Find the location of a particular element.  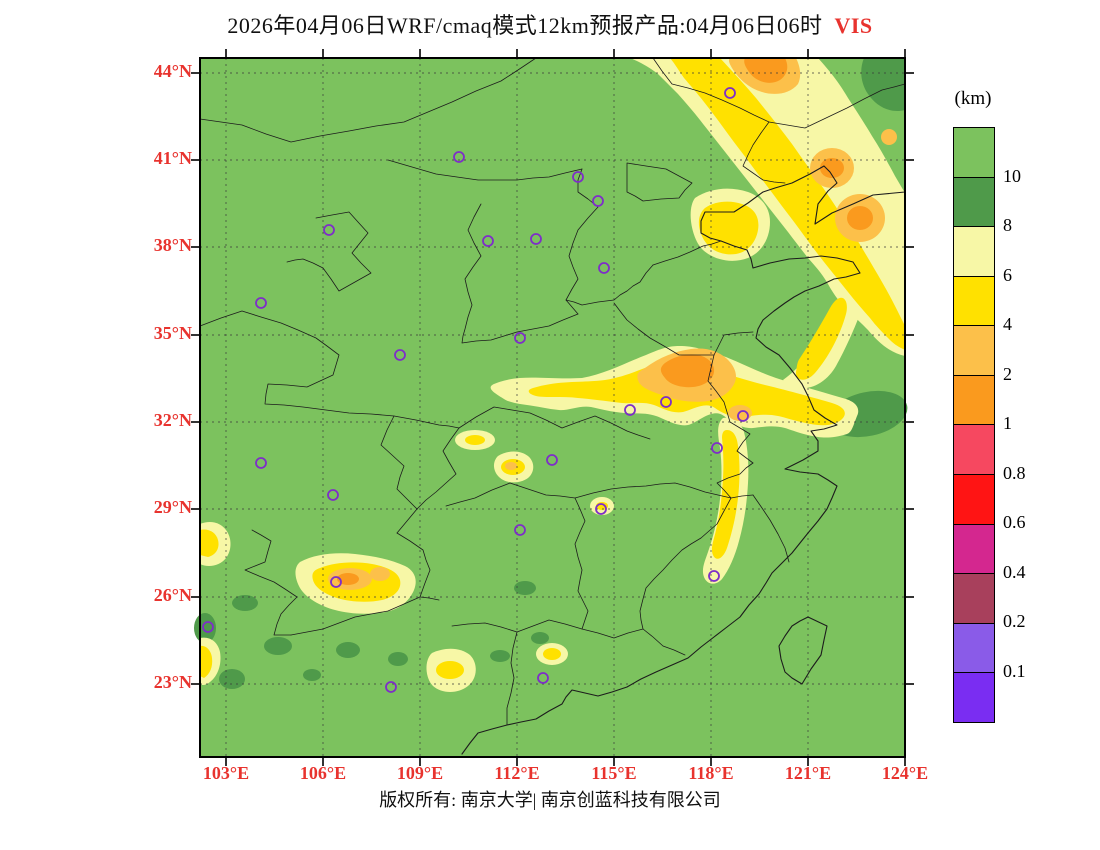

colorbar-tick-label: 0.6 is located at coordinates (1014, 522).